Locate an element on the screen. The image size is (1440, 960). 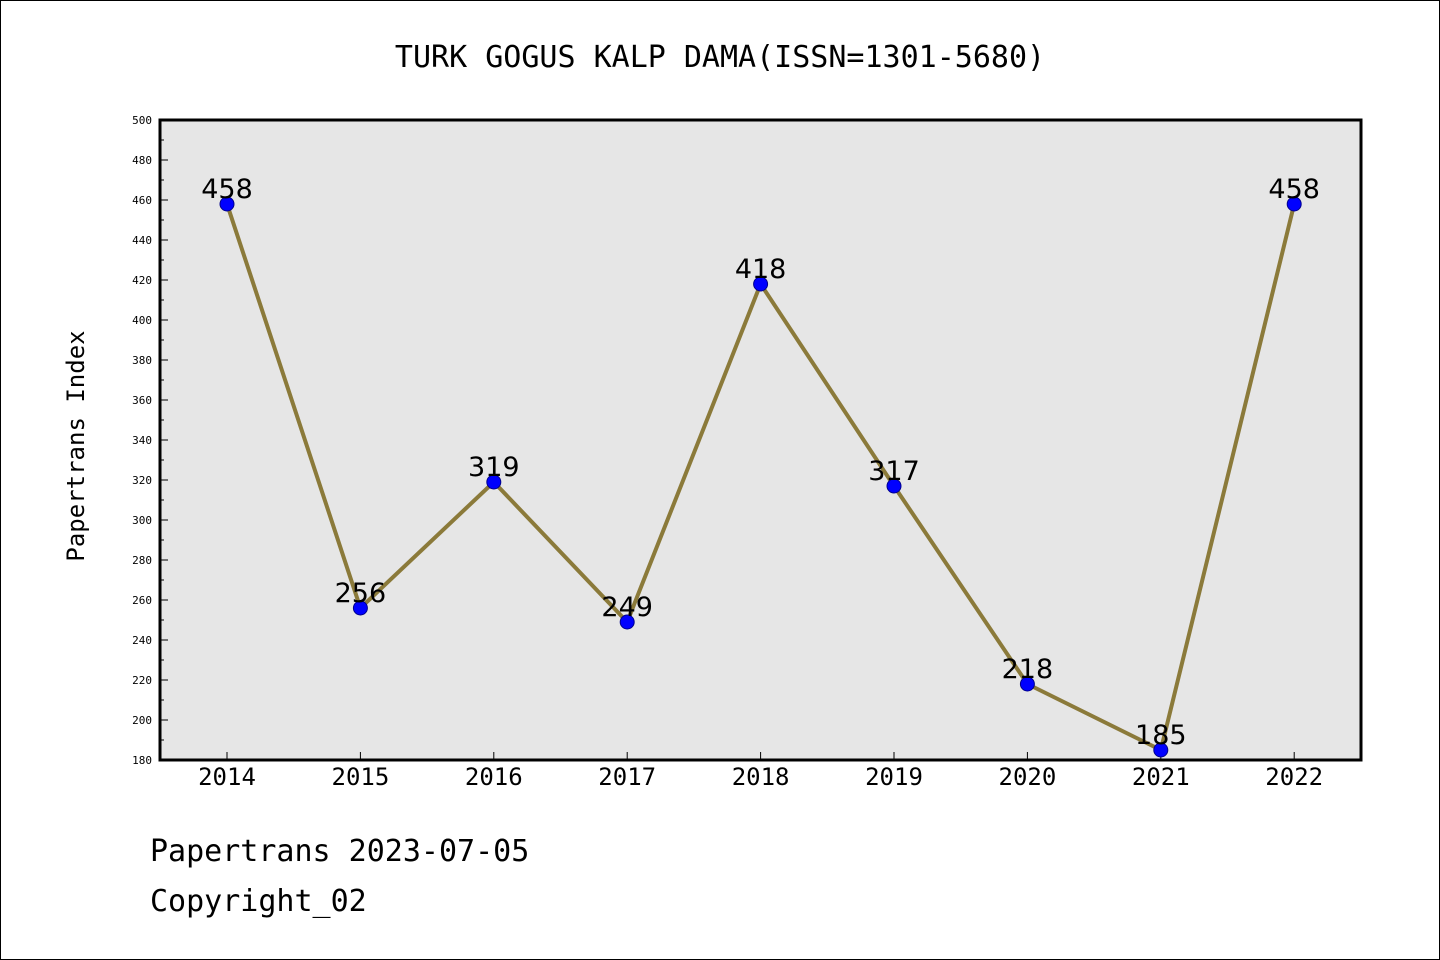
y-axis-label: Papertrans Index is located at coordinates (76, 445).